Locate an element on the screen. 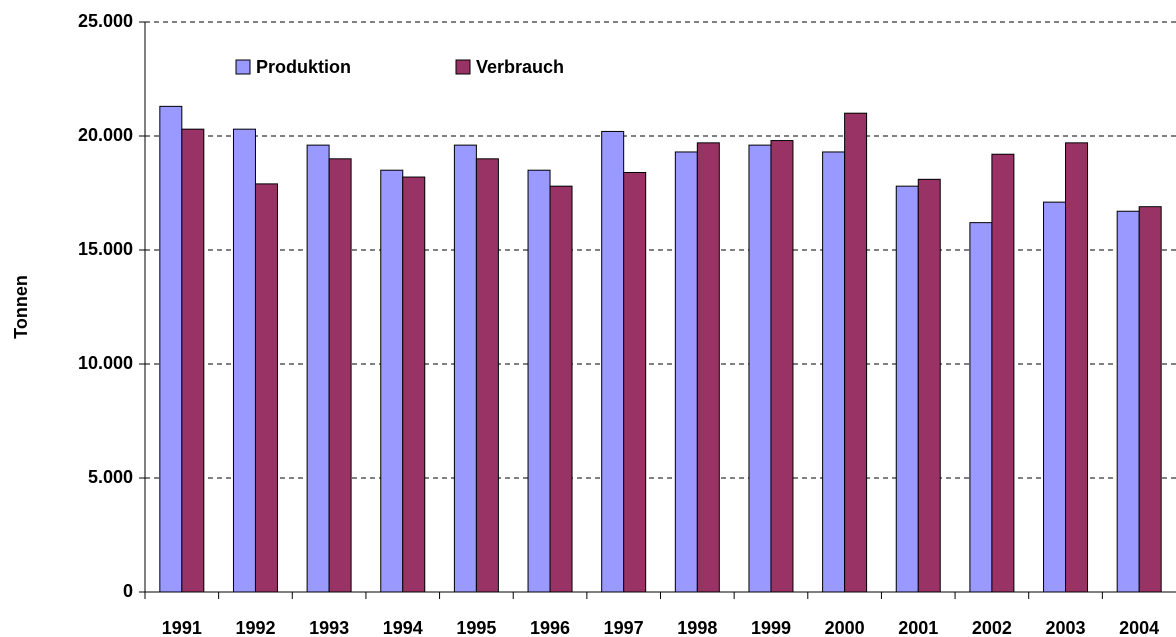  y-axis-label: Tonnen is located at coordinates (21, 307).